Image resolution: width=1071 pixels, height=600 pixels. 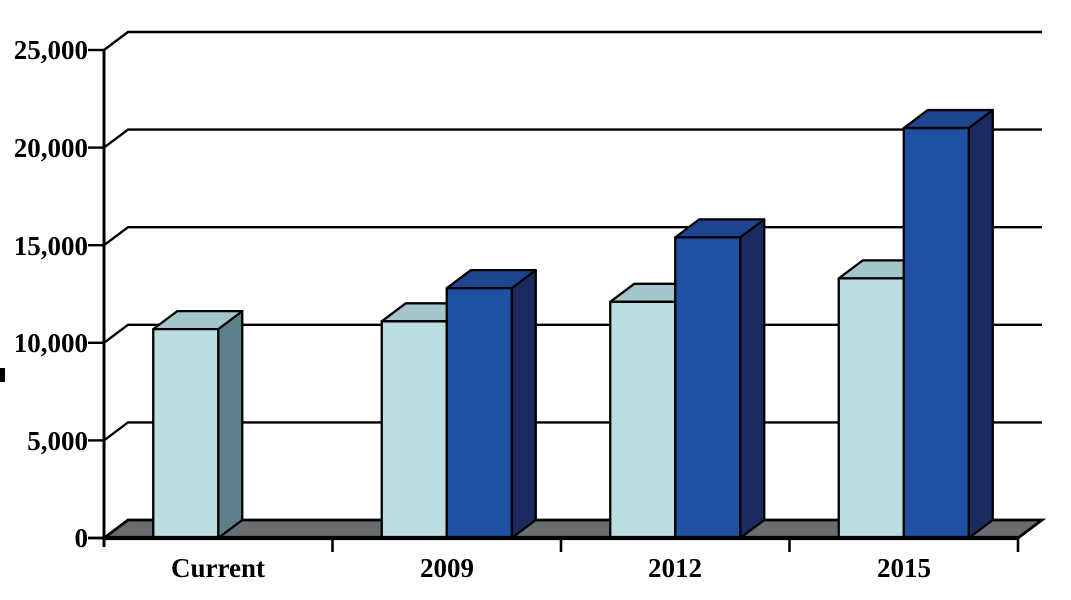 What do you see at coordinates (50, 50) in the screenshot?
I see `y-tick-label: 25,000` at bounding box center [50, 50].